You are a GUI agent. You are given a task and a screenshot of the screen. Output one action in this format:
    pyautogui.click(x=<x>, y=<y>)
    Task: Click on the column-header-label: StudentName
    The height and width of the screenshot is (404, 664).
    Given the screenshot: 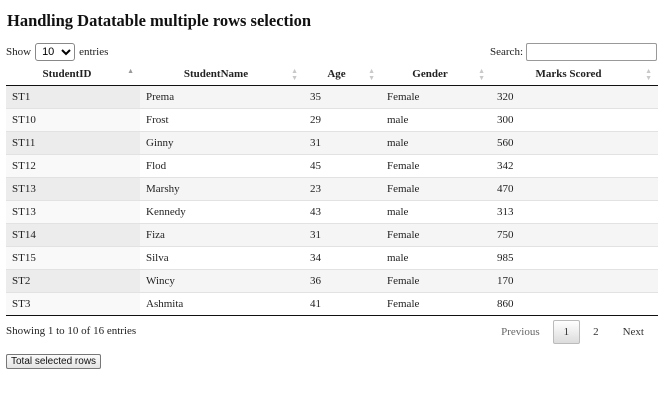 What is the action you would take?
    pyautogui.click(x=216, y=73)
    